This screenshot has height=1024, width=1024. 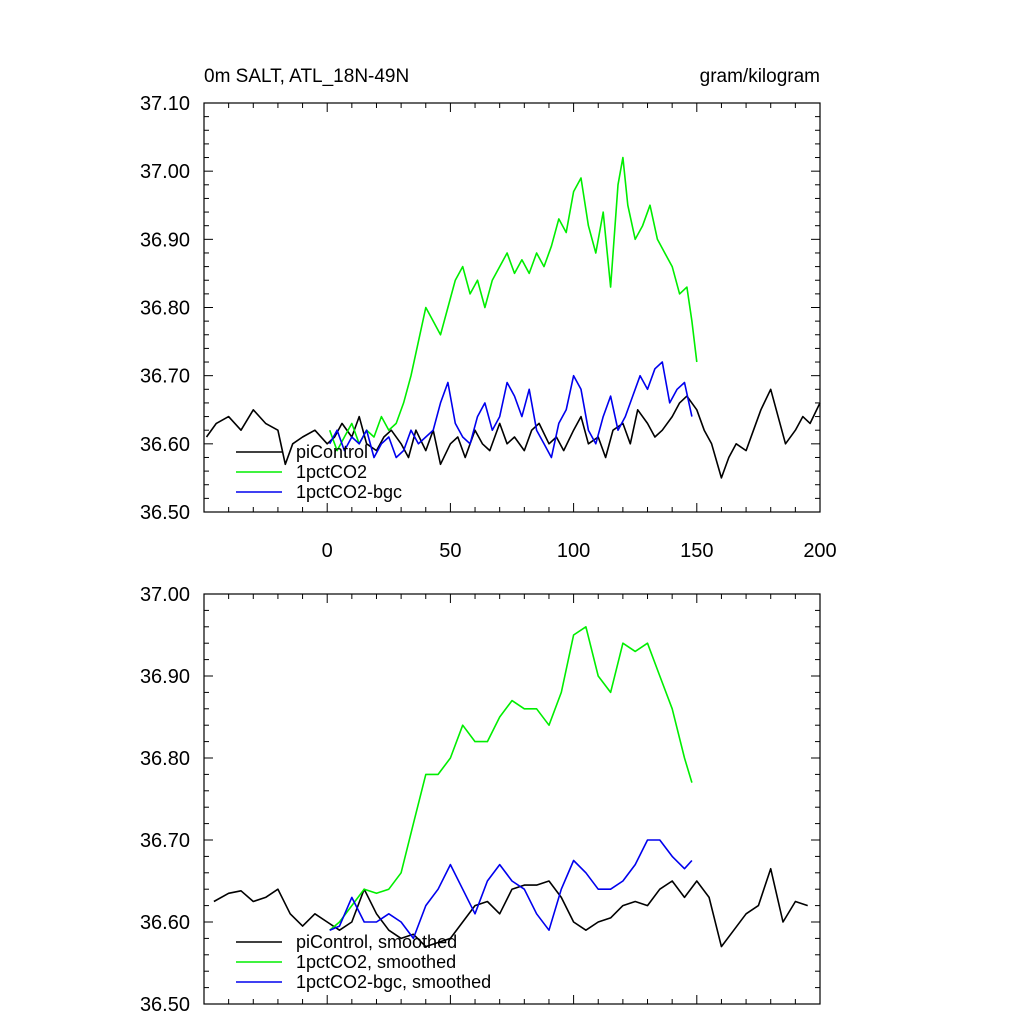 I want to click on x-tick-label: 150, so click(x=696, y=551).